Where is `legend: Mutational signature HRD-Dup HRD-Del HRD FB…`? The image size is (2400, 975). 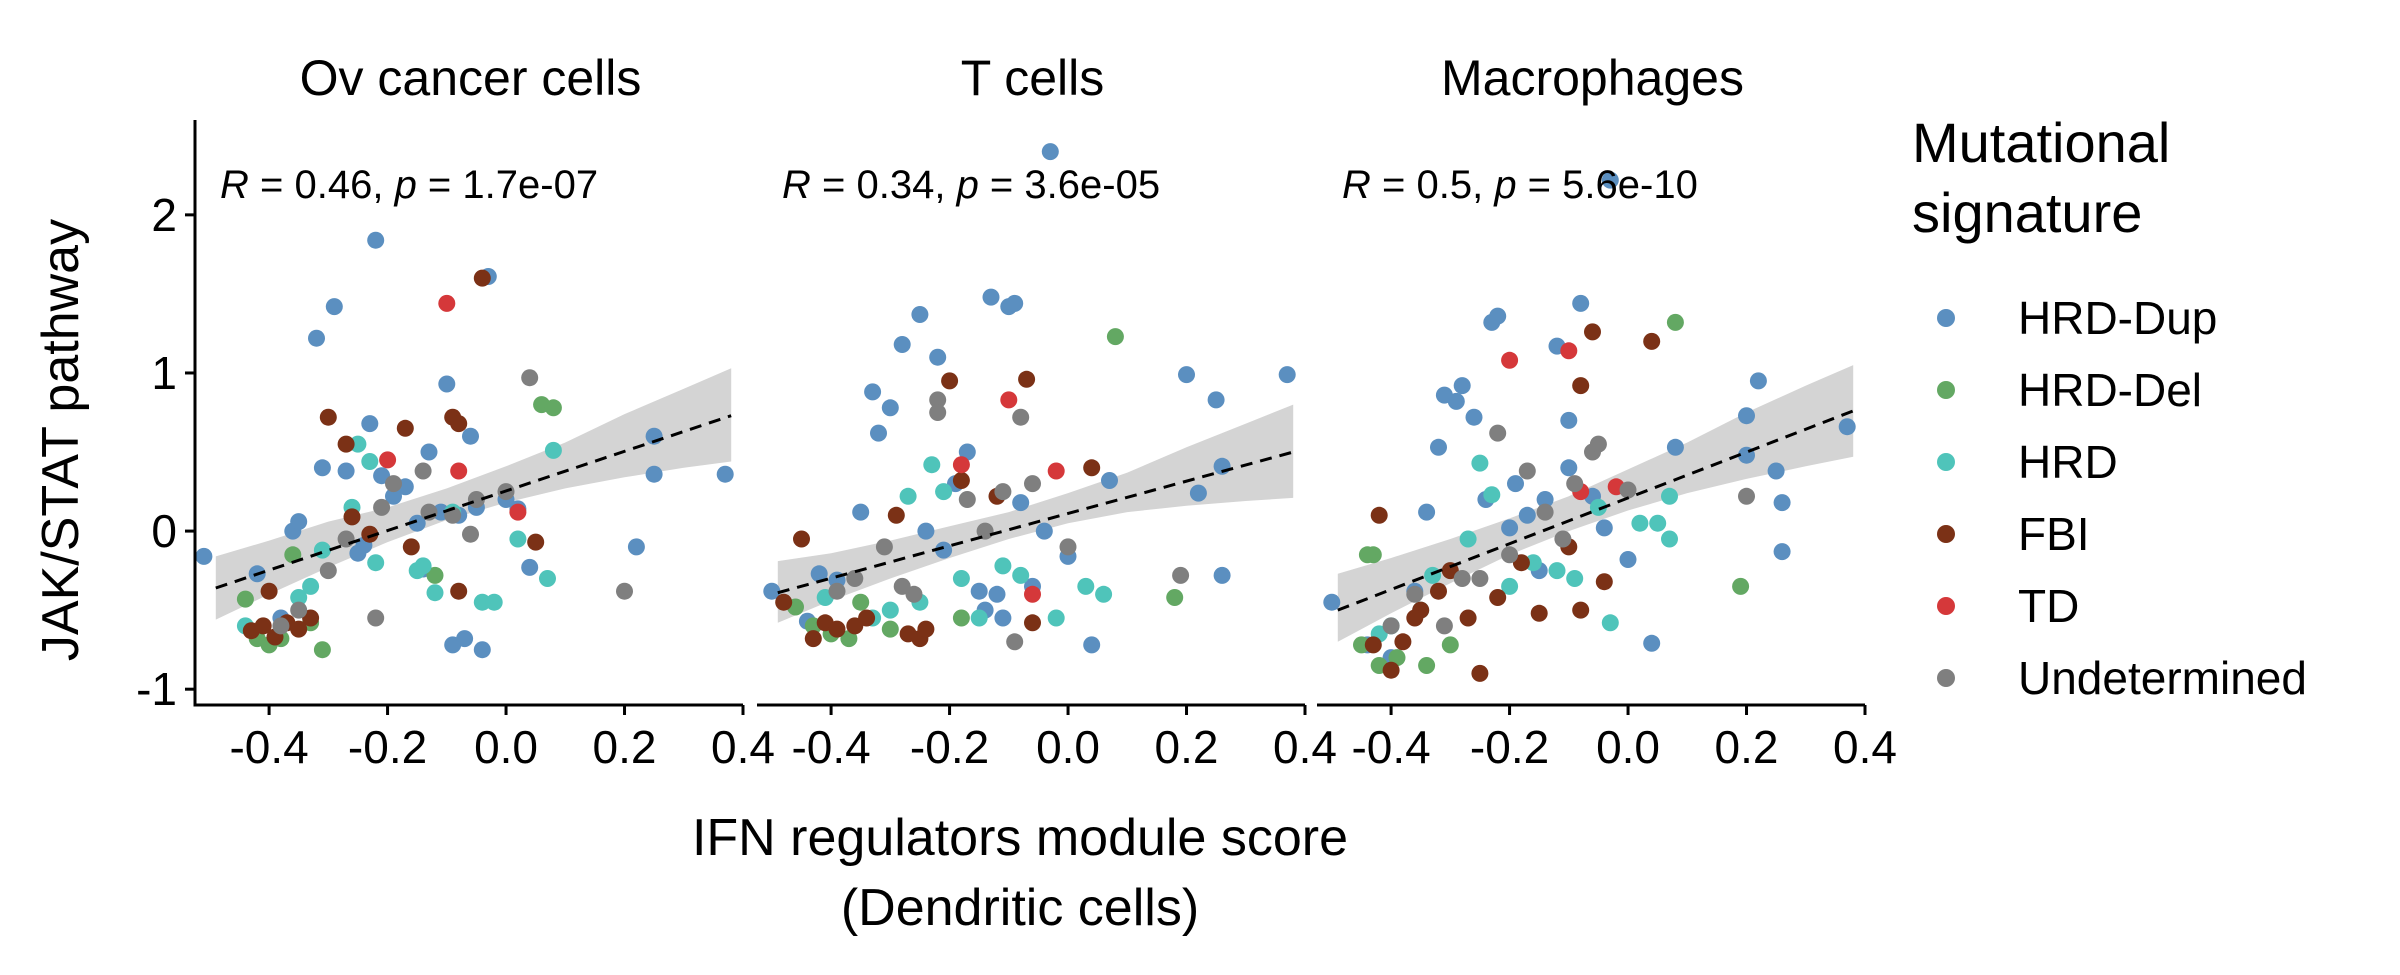
legend: Mutational signature HRD-Dup HRD-Del HRD FB… is located at coordinates (2109, 407).